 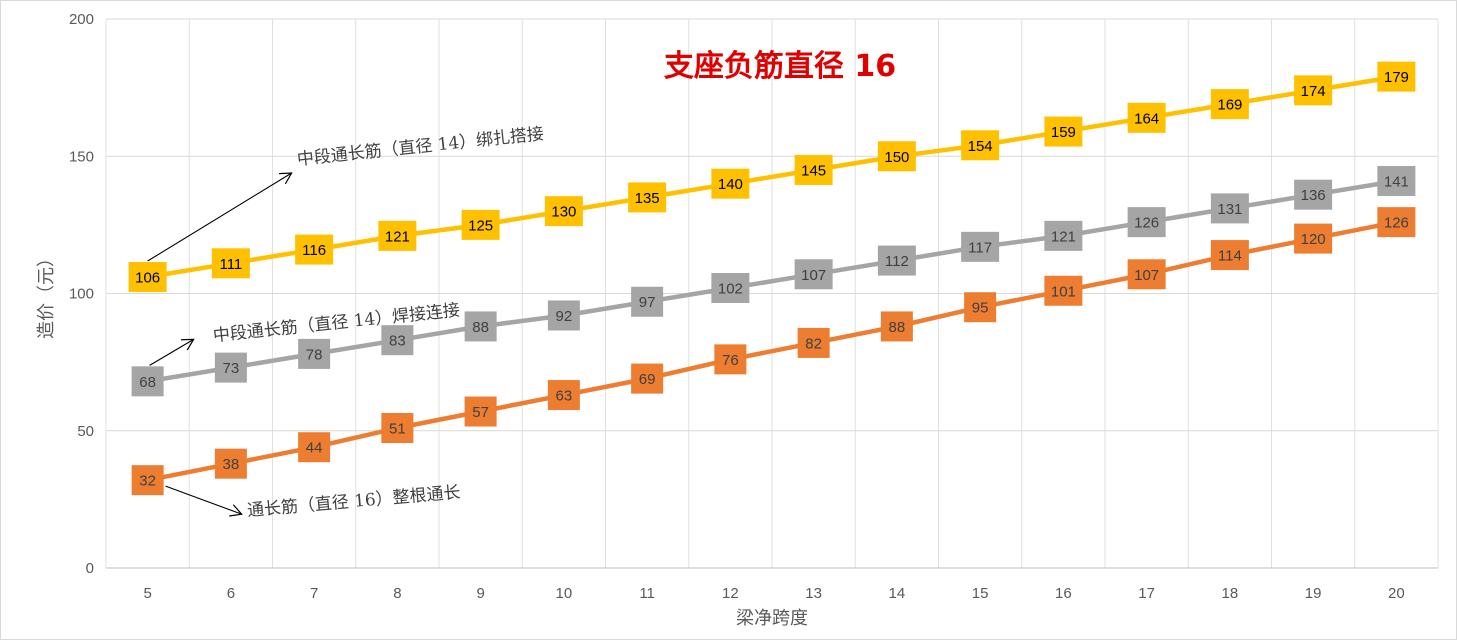 What do you see at coordinates (172, 352) in the screenshot?
I see `annotation-arrow-gray` at bounding box center [172, 352].